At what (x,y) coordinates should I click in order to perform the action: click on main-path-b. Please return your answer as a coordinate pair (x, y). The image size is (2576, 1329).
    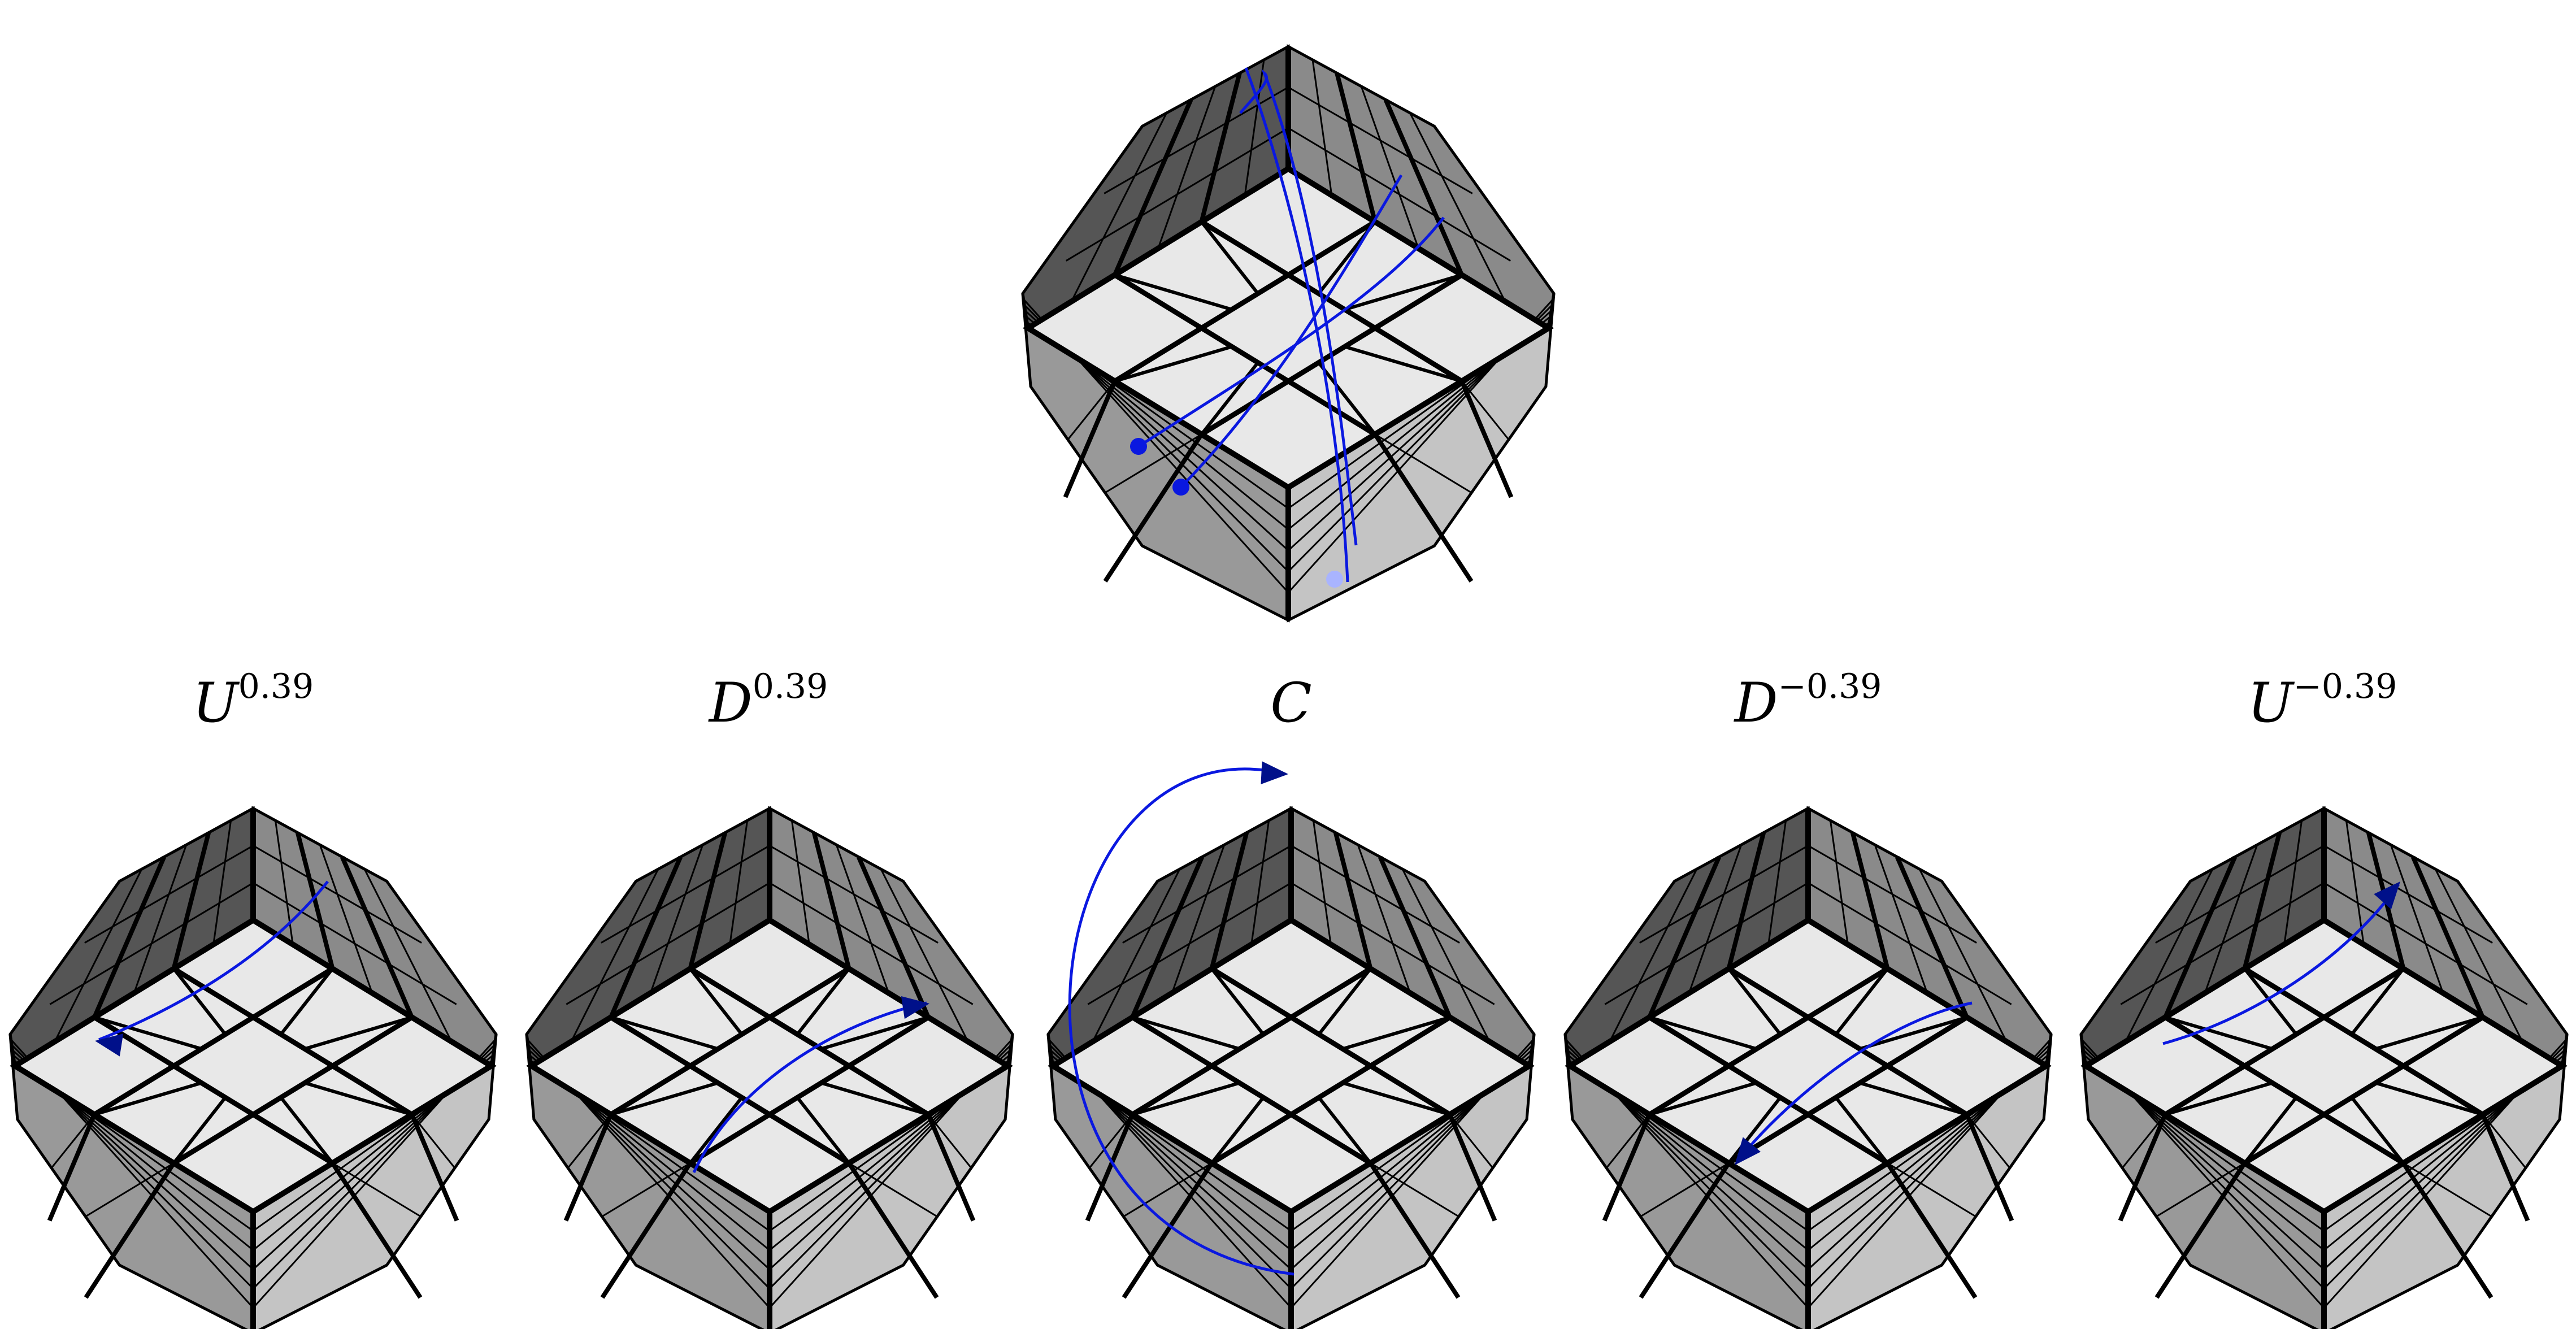
    Looking at the image, I should click on (1291, 331).